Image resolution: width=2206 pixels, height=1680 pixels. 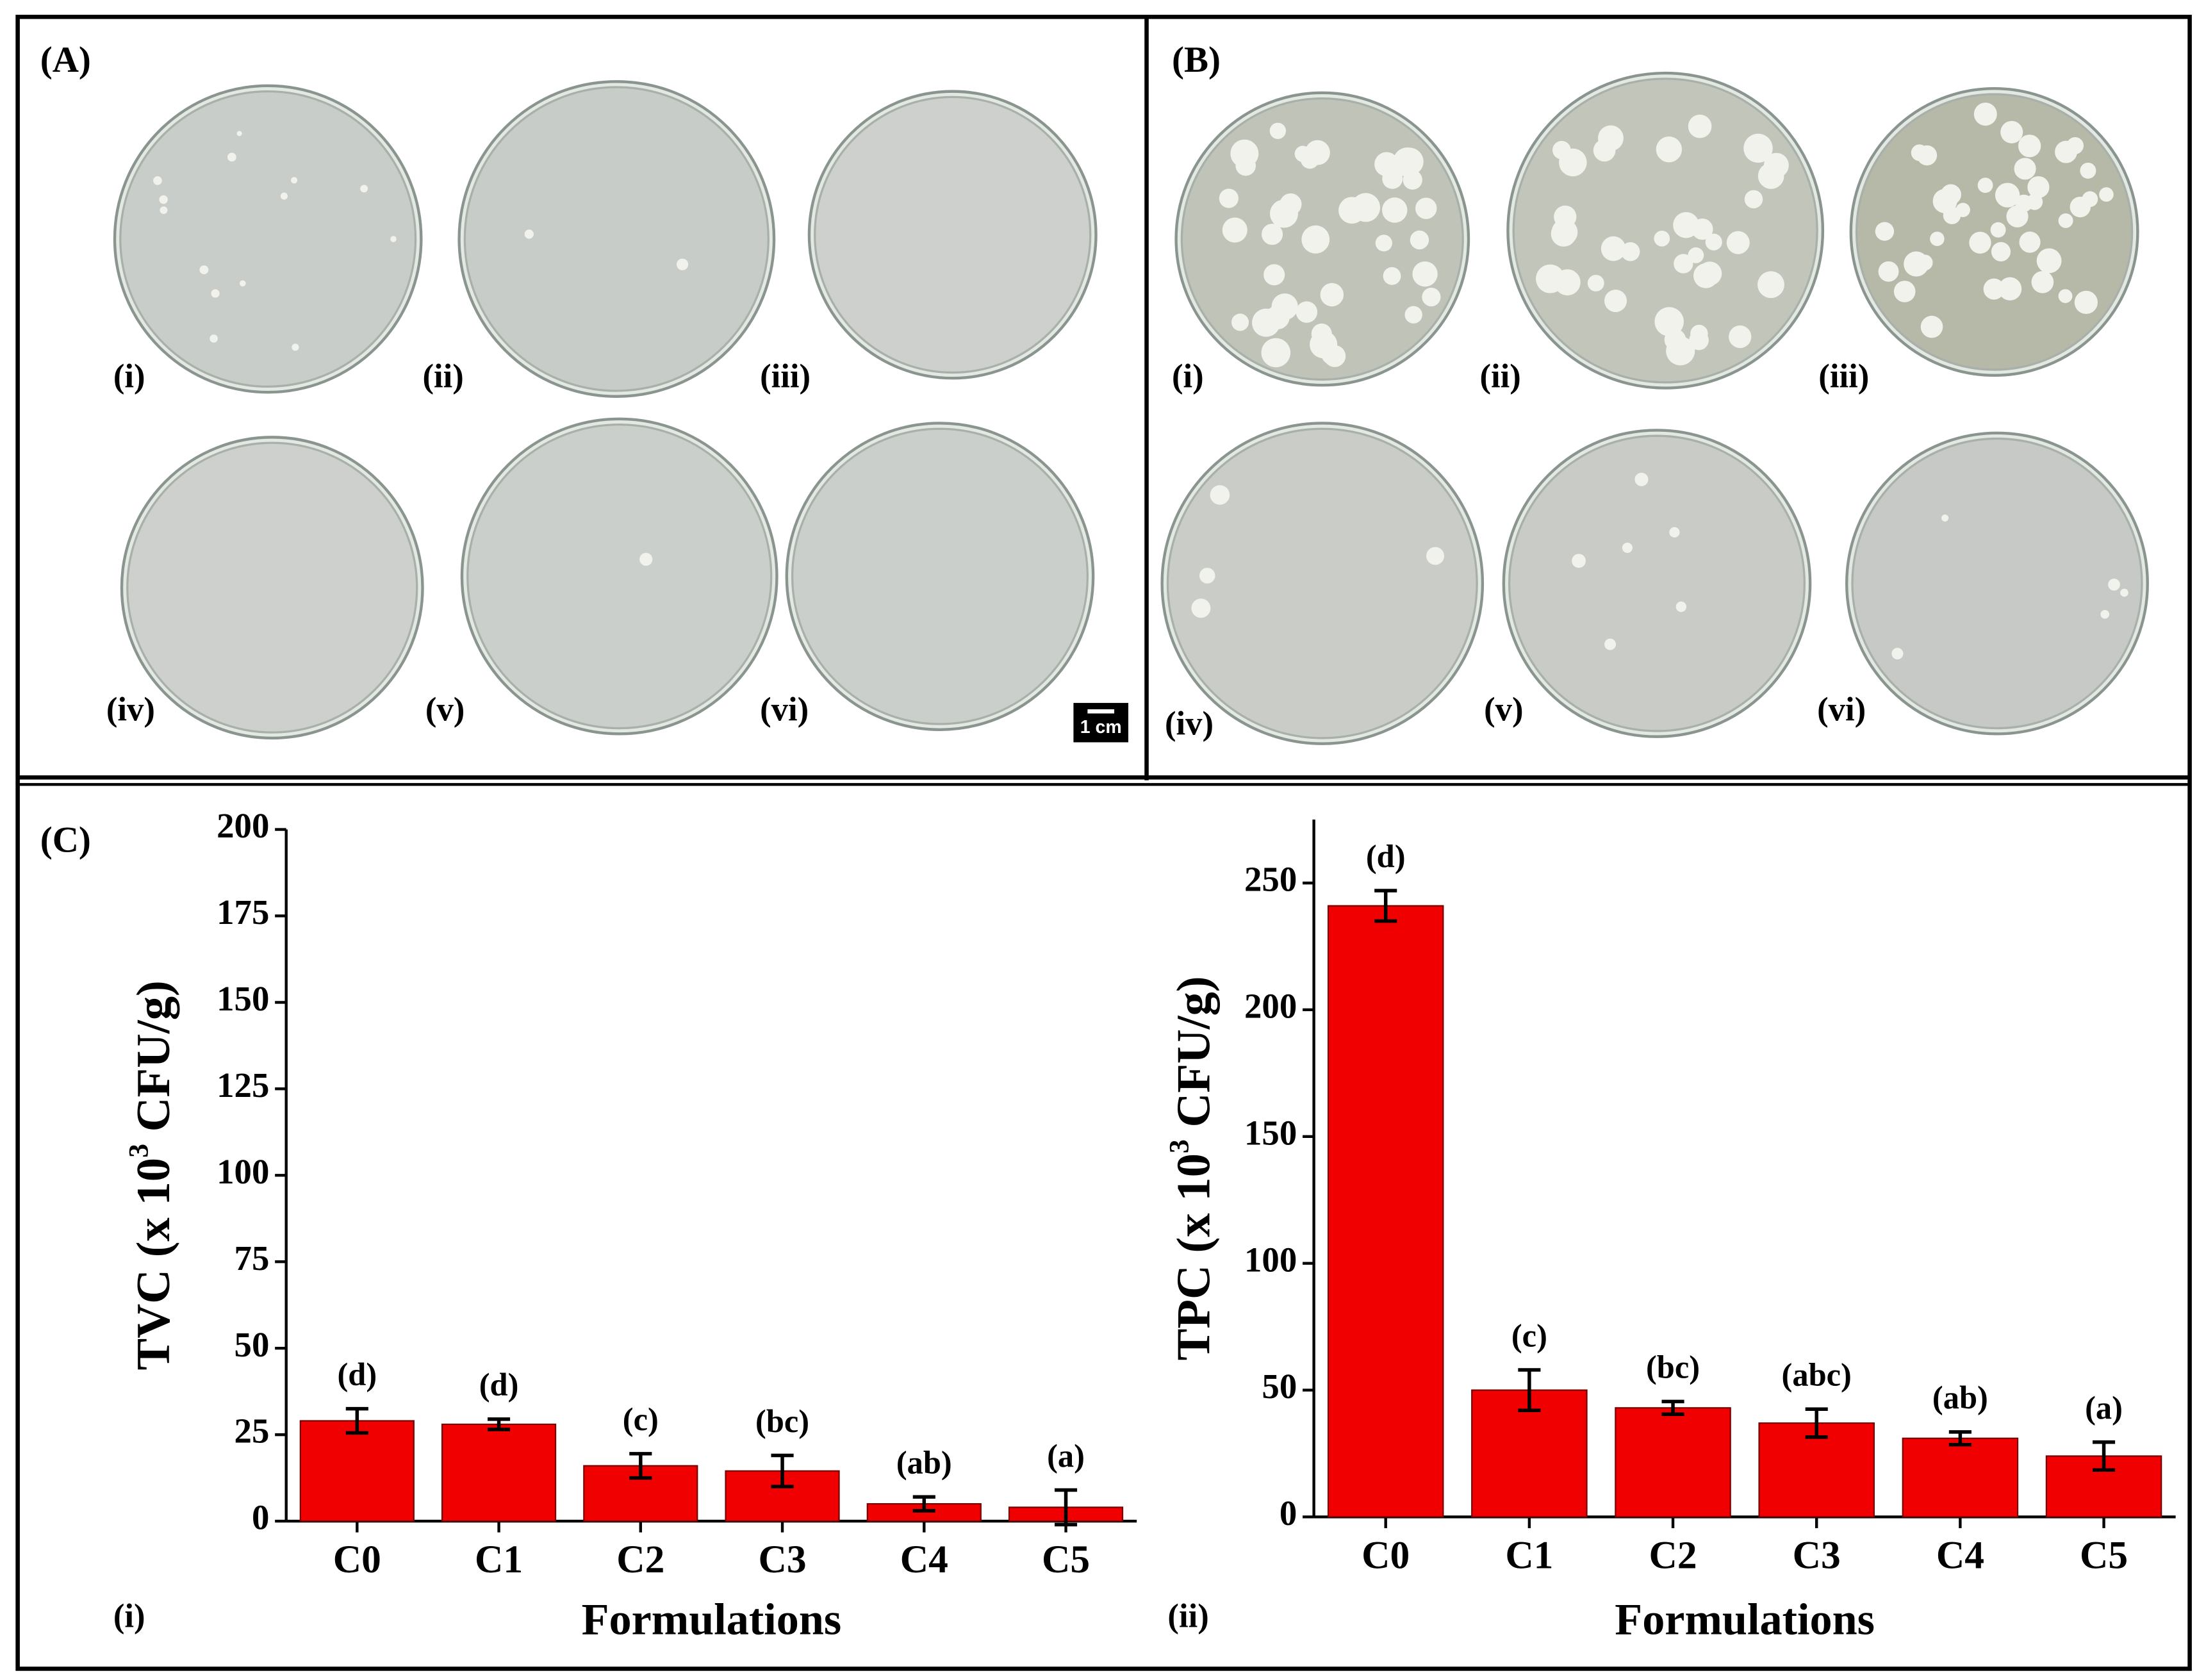 What do you see at coordinates (1271, 880) in the screenshot?
I see `y-tick-label: 250` at bounding box center [1271, 880].